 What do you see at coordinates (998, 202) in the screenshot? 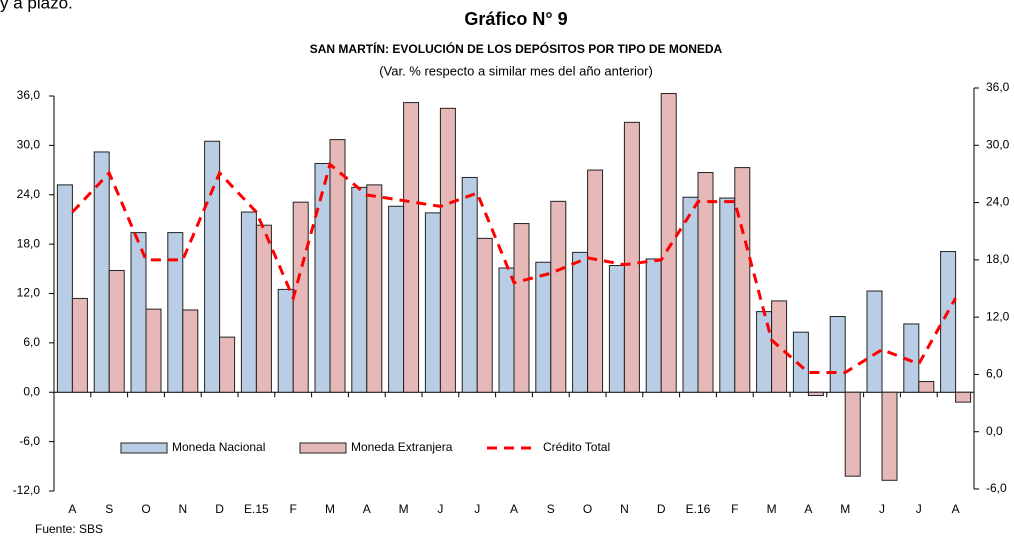
I see `y2-tick-label: 24,0` at bounding box center [998, 202].